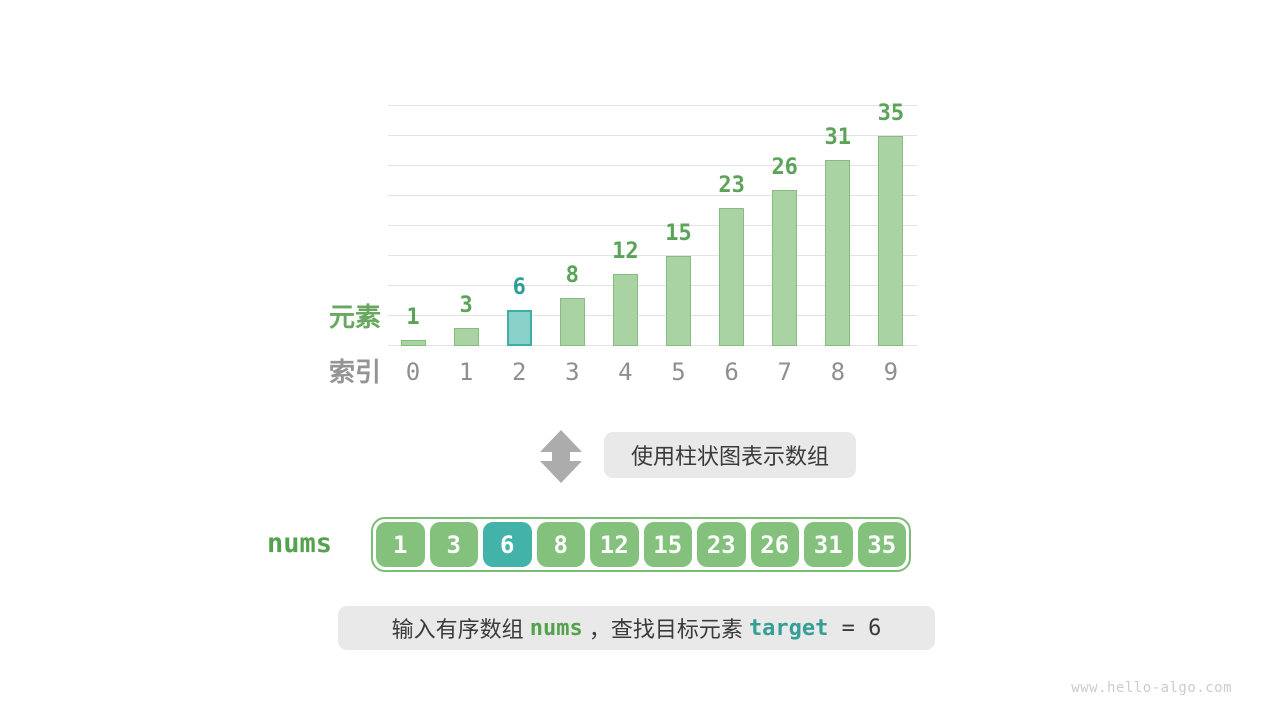  Describe the element at coordinates (300, 543) in the screenshot. I see `array-name-label: nums` at that location.